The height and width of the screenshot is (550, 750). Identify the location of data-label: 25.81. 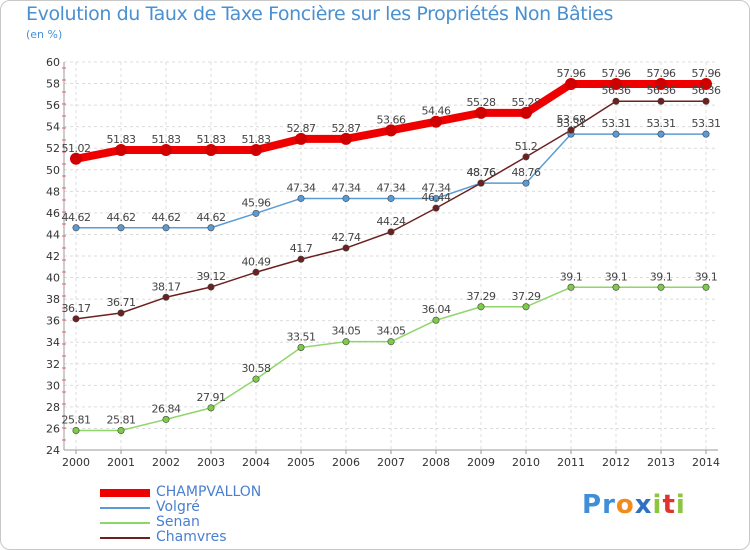
(121, 419).